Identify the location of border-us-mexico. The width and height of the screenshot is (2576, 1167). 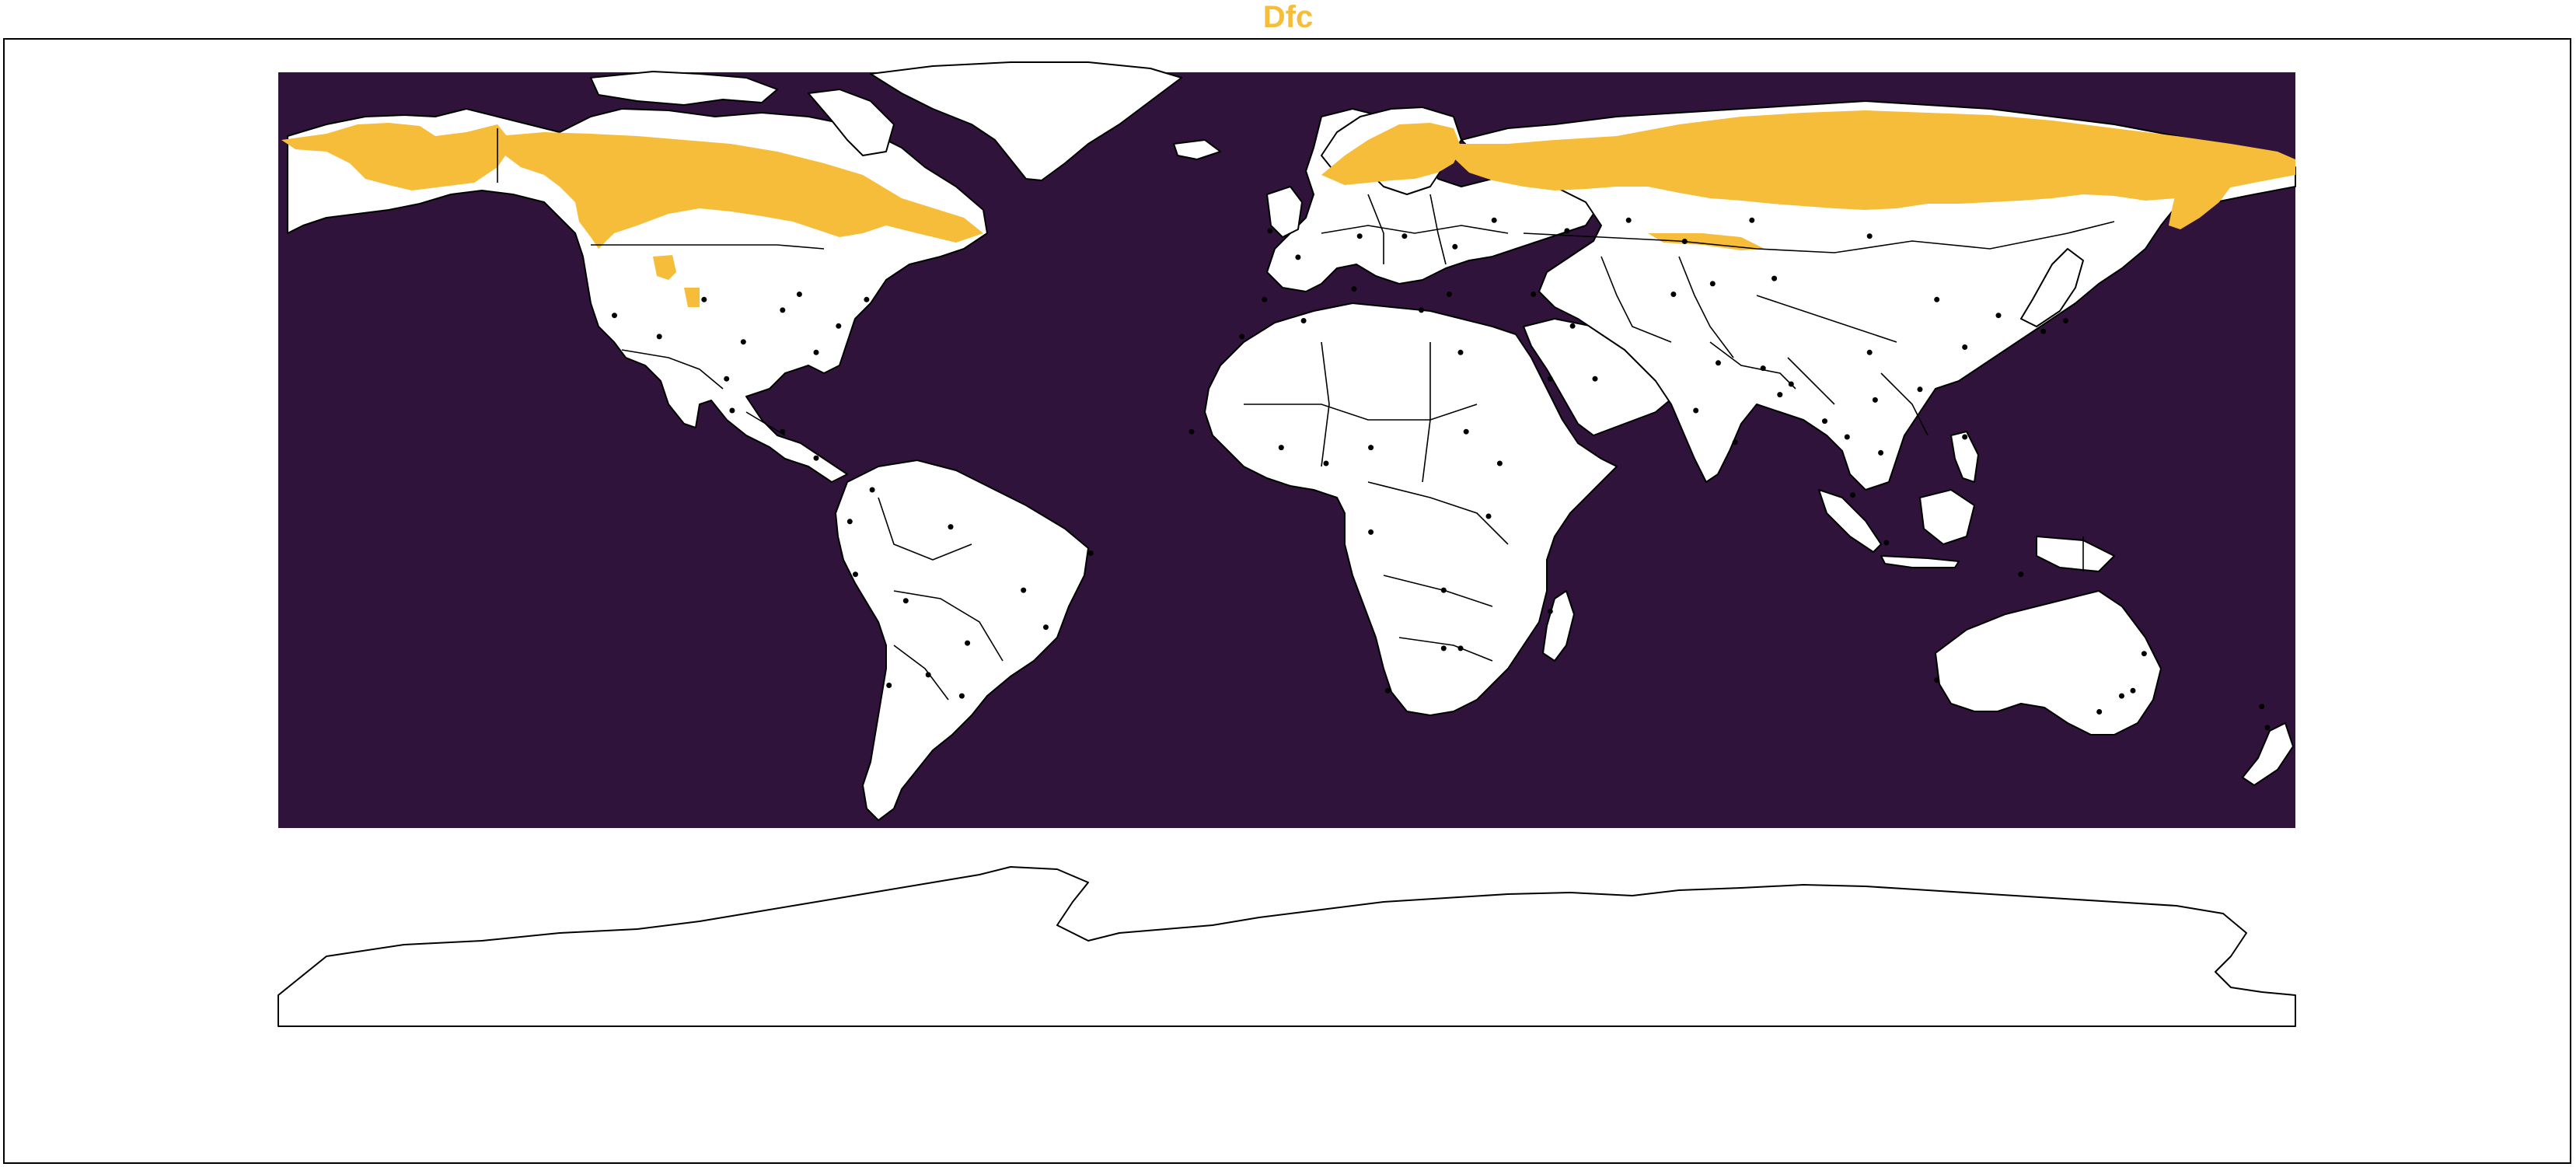
(672, 369).